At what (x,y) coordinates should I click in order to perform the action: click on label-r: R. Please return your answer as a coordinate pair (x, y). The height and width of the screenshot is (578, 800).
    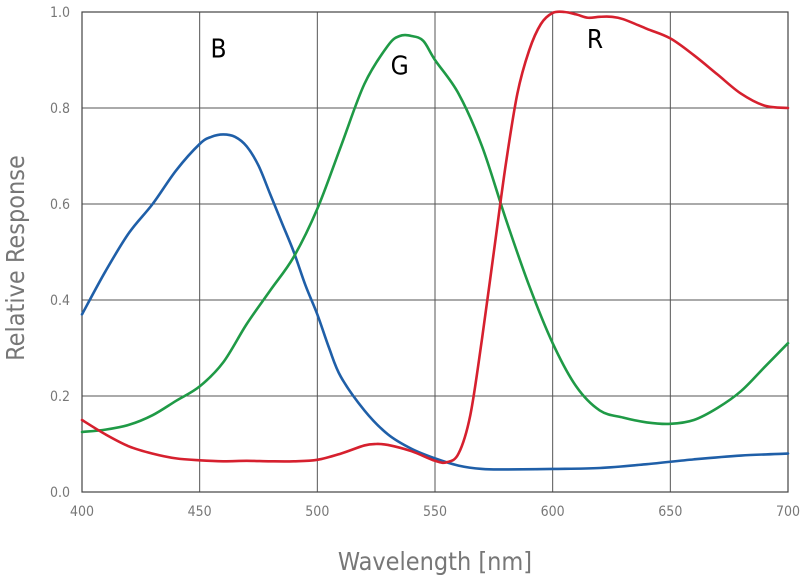
    Looking at the image, I should click on (595, 40).